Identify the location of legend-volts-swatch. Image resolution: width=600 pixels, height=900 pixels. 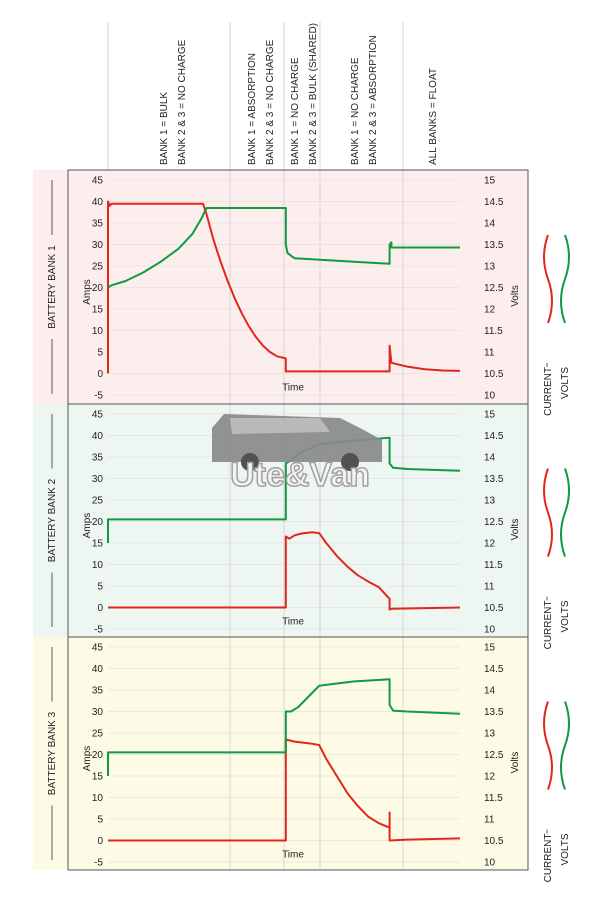
(565, 745).